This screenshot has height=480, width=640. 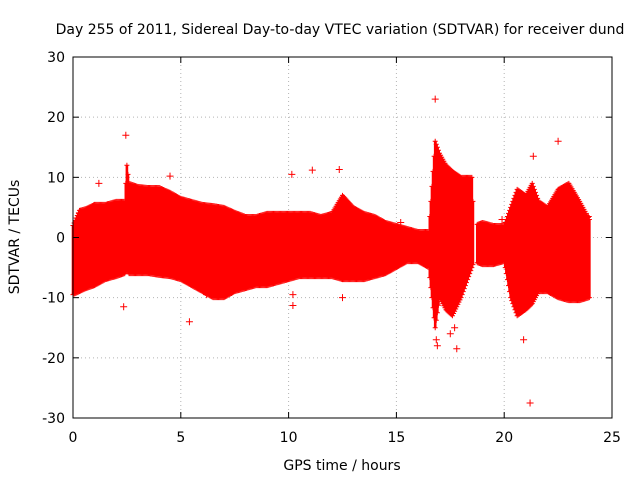 What do you see at coordinates (504, 438) in the screenshot?
I see `x-tick-label: 20` at bounding box center [504, 438].